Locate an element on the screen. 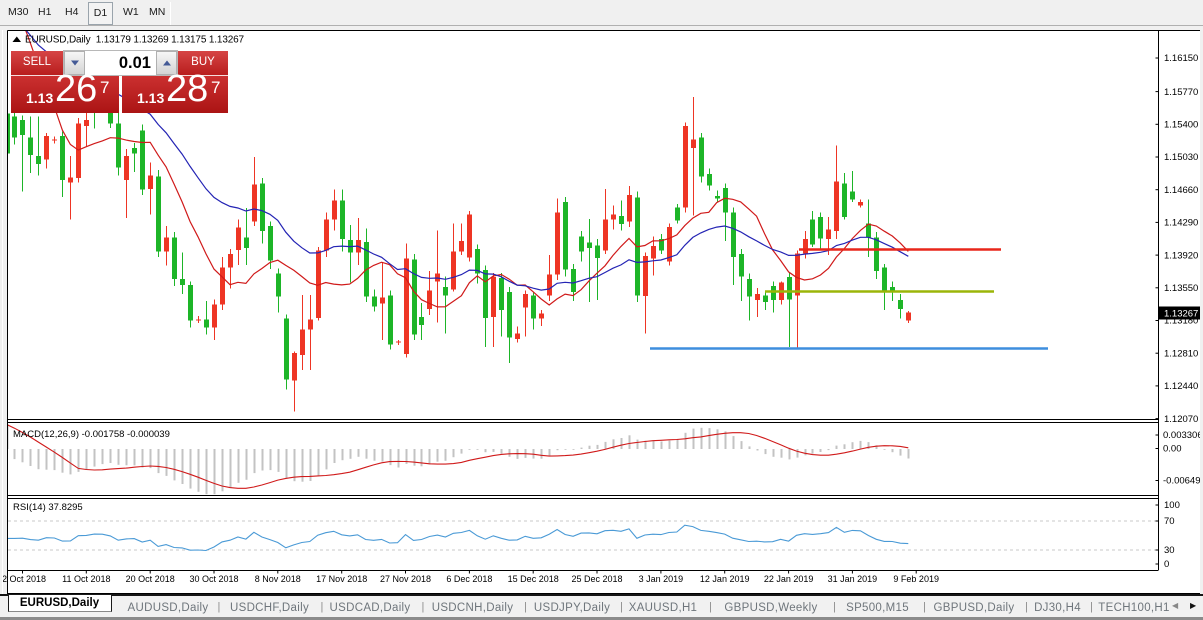 The height and width of the screenshot is (620, 1203). svg-text: 1.14660 is located at coordinates (1181, 190).